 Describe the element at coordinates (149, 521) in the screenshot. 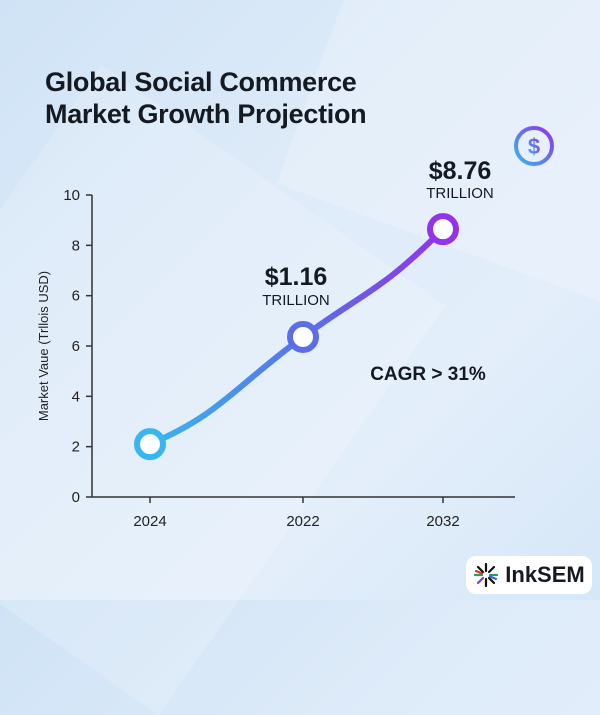

I see `x-tick-label: 2024` at that location.